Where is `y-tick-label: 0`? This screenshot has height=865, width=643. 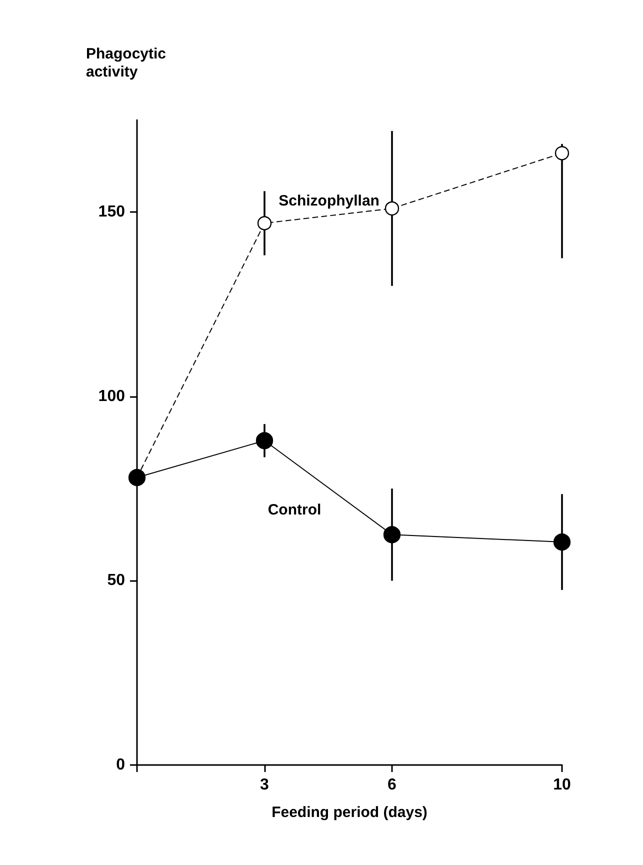 y-tick-label: 0 is located at coordinates (121, 765).